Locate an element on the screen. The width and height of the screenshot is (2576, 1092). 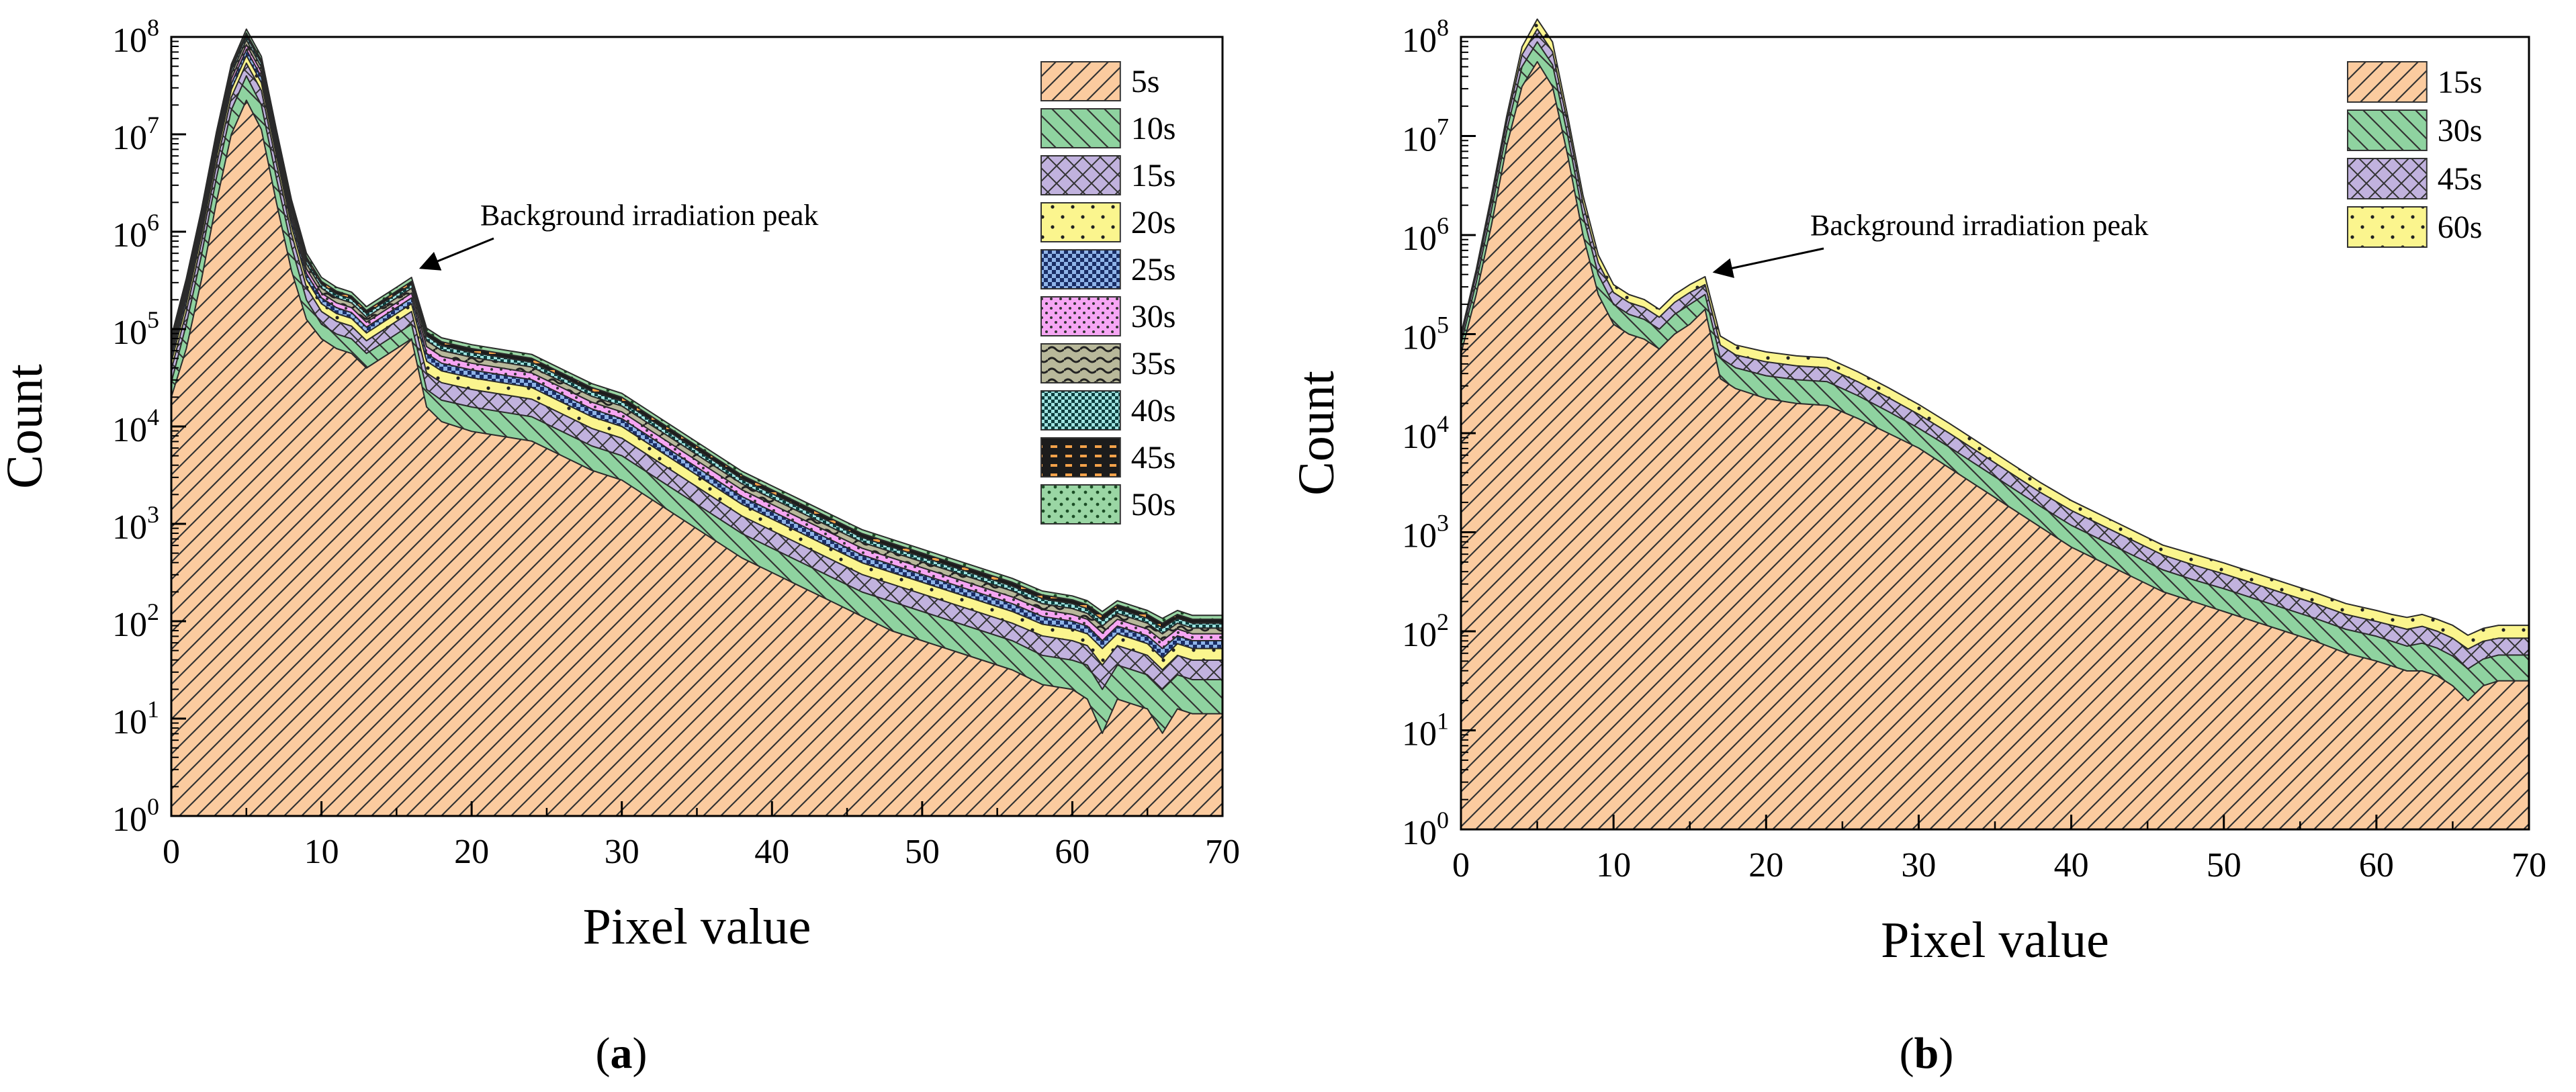
legend-item: 20s is located at coordinates (1108, 222).